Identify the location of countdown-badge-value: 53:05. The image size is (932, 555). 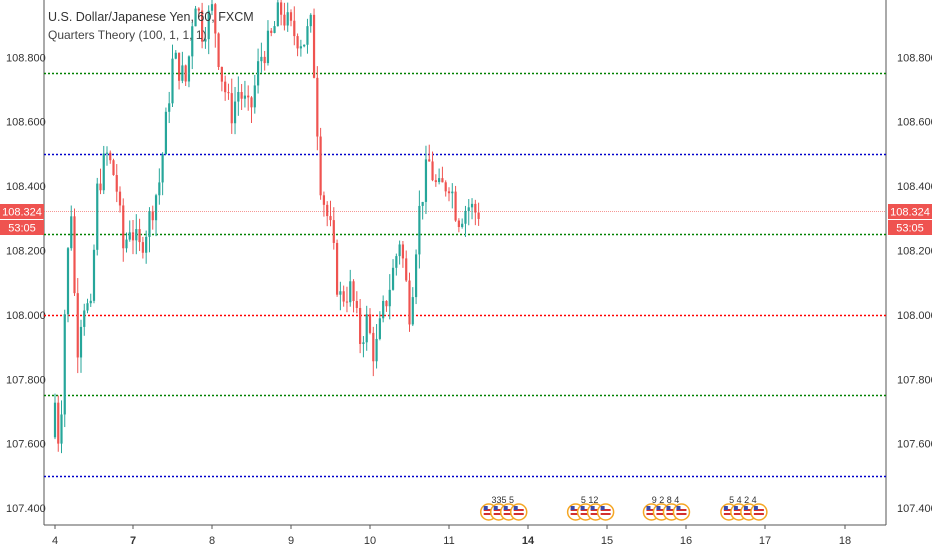
(22, 229).